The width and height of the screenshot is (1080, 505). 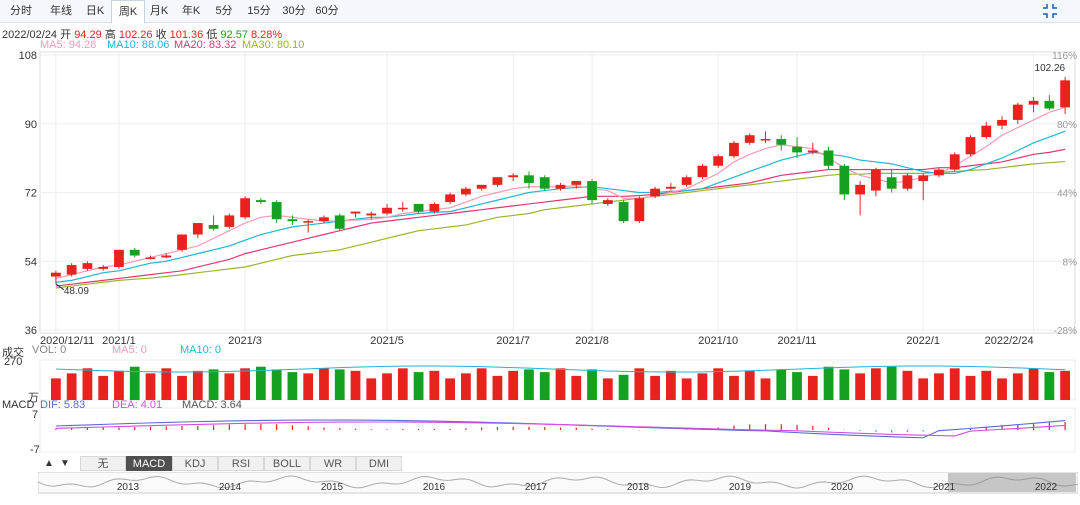 What do you see at coordinates (31, 125) in the screenshot?
I see `price-tick-label: 90` at bounding box center [31, 125].